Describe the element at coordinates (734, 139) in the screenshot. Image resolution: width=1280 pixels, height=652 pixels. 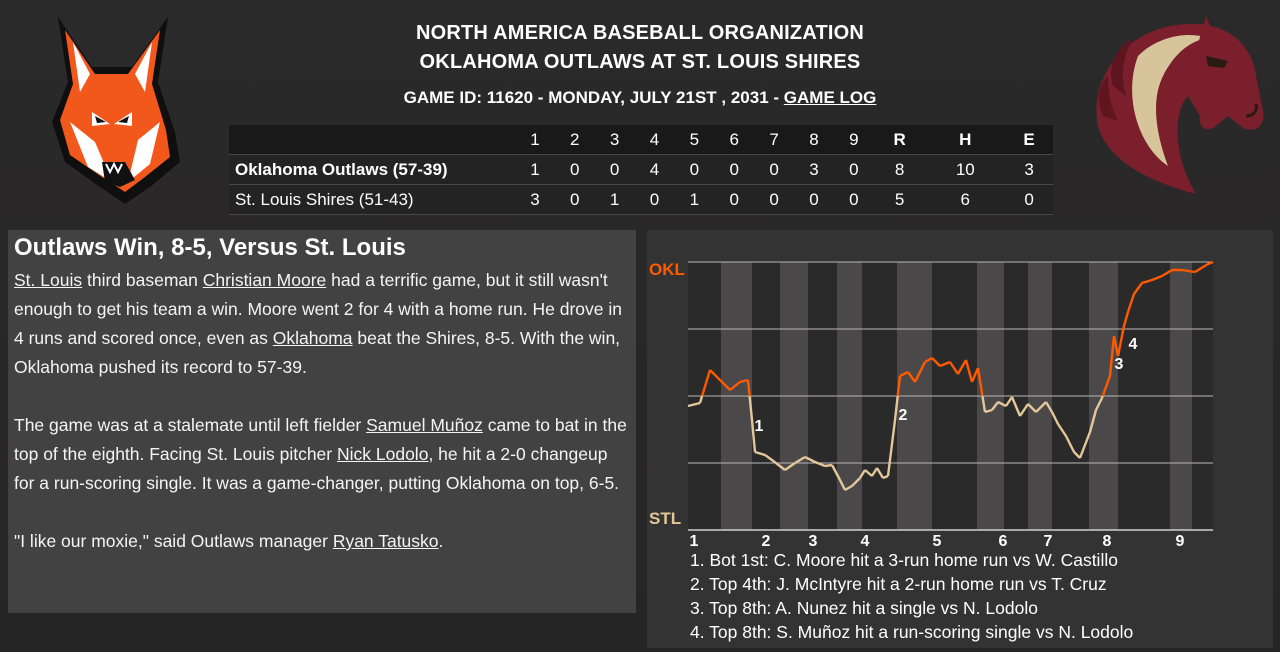
I see `inning-header: 6` at that location.